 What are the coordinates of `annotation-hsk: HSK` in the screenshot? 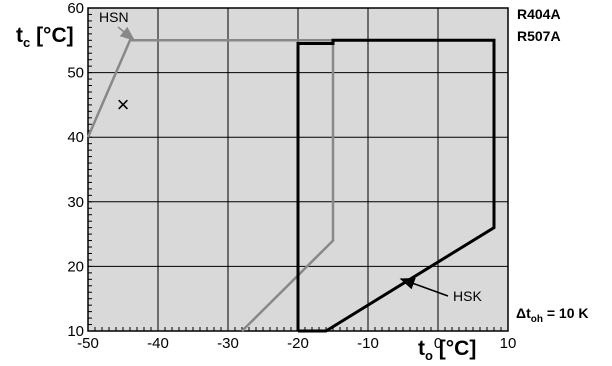 It's located at (467, 296).